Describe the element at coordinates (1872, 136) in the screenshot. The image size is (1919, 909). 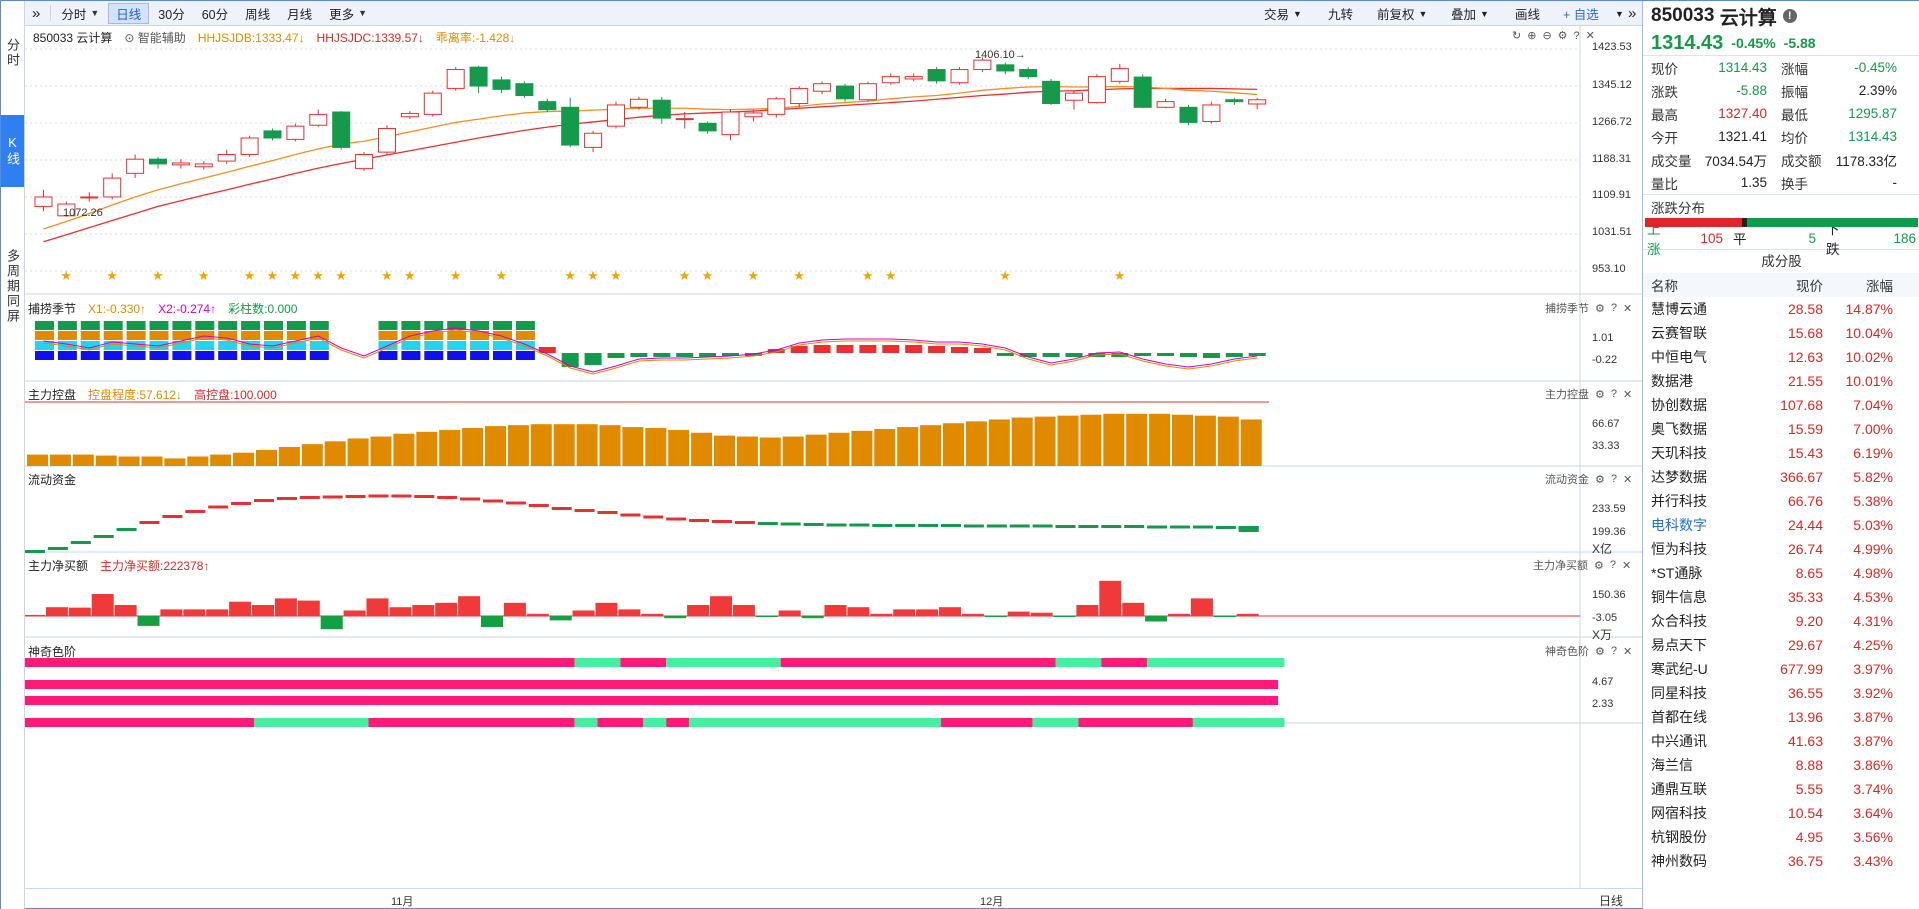
I see `quote-value: 1314.43` at that location.